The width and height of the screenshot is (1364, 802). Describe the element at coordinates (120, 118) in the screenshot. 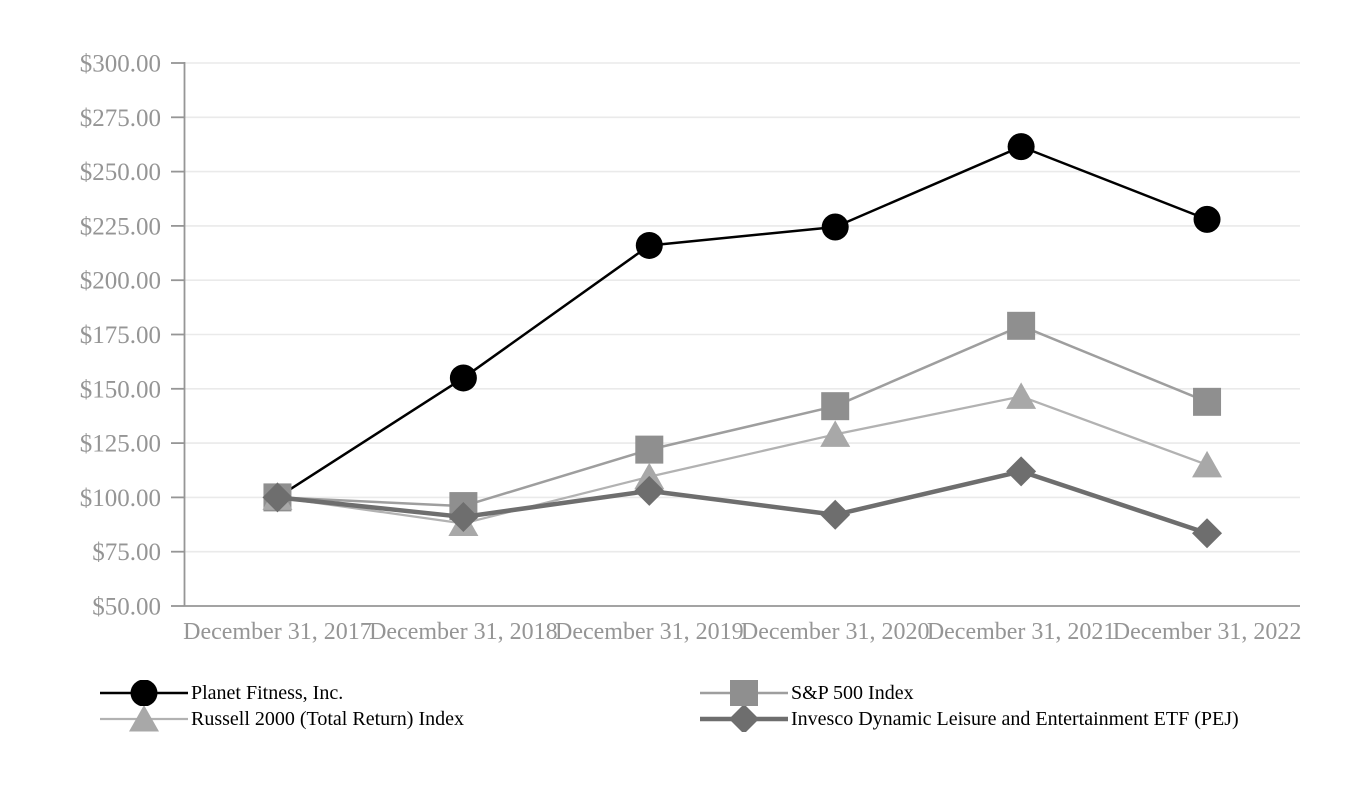

I see `y-axis-tick-label: $275.00` at that location.